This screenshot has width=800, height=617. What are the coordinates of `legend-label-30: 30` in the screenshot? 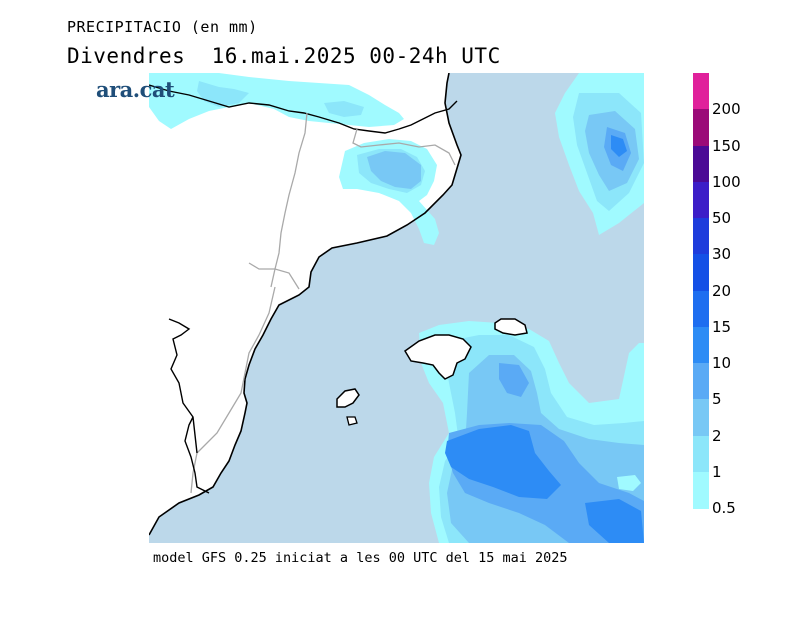 It's located at (722, 254).